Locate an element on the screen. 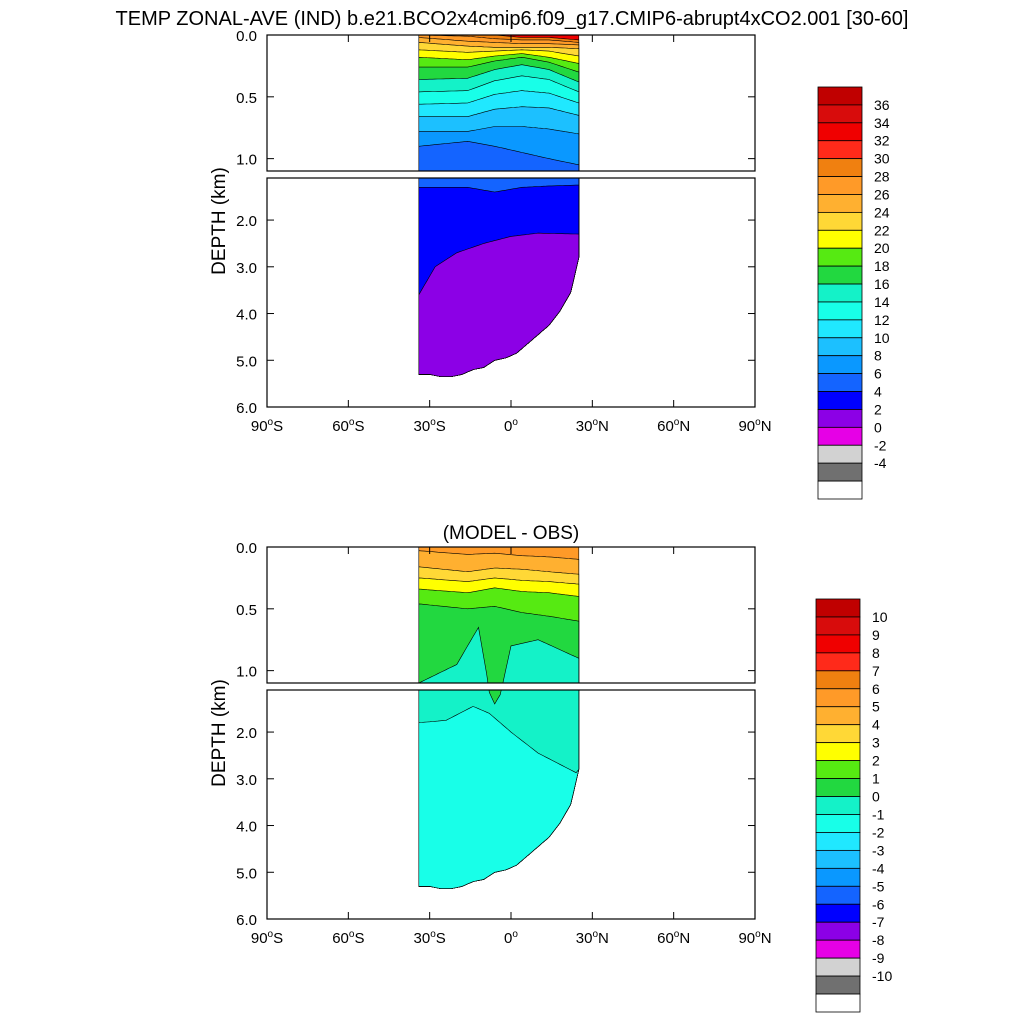 This screenshot has width=1024, height=1024. colorbar-label: 32 is located at coordinates (882, 141).